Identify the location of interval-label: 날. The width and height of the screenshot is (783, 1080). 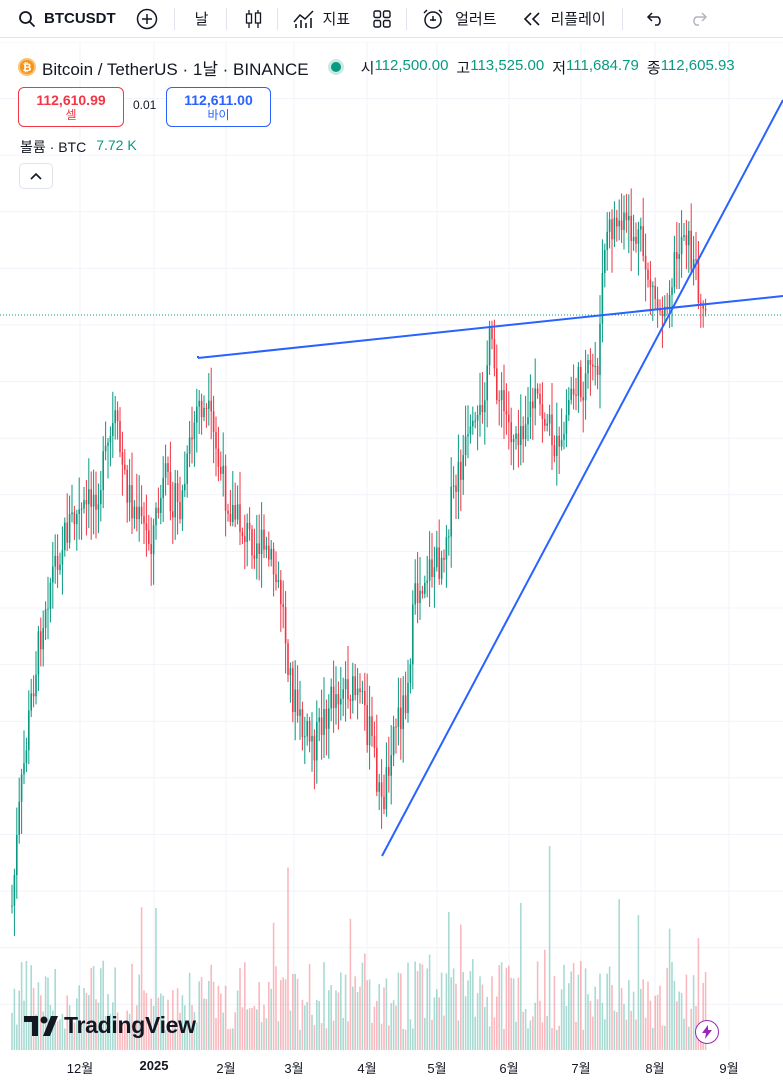
(201, 19).